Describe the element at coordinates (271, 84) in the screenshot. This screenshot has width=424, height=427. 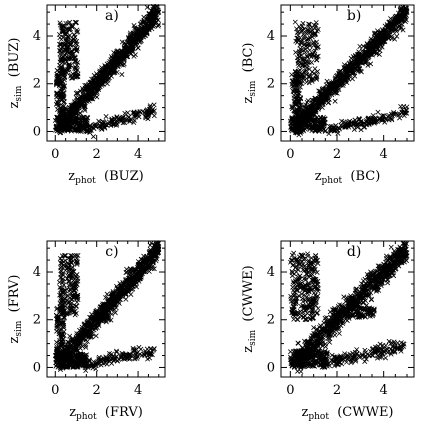
I see `y-tick-label: 2` at that location.